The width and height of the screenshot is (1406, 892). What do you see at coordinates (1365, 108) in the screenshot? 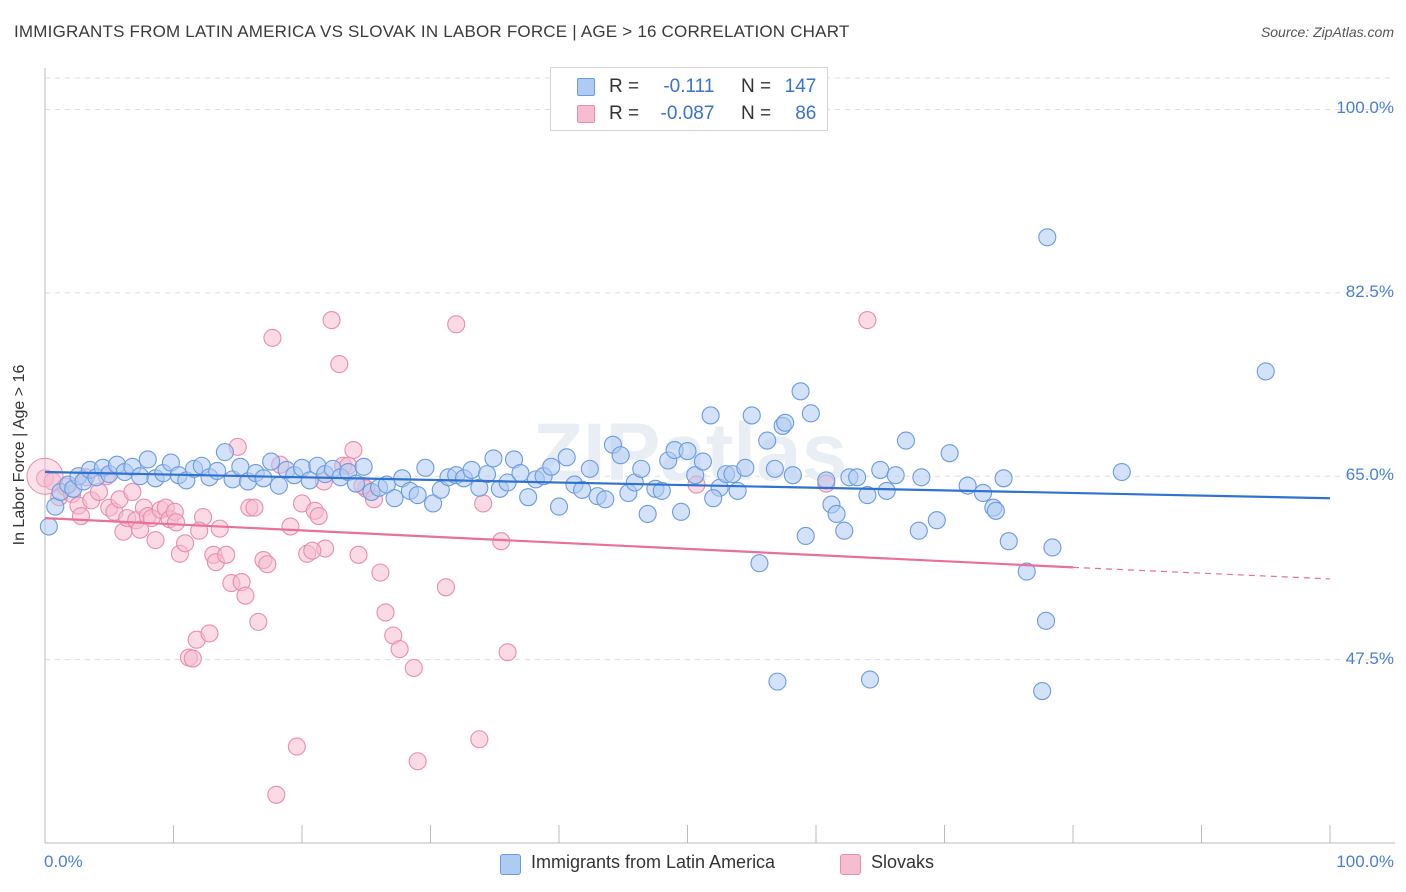
I see `y-tick-label: 100.0%` at bounding box center [1365, 108].